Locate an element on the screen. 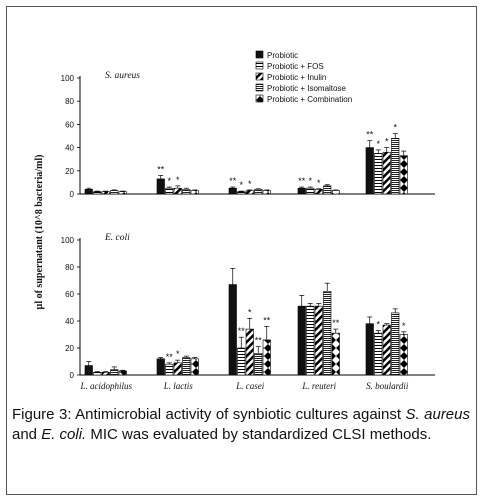 Image resolution: width=485 pixels, height=503 pixels. y-axis-title: µl of supernatant (10^8 bacteria/ml) is located at coordinates (39, 232).